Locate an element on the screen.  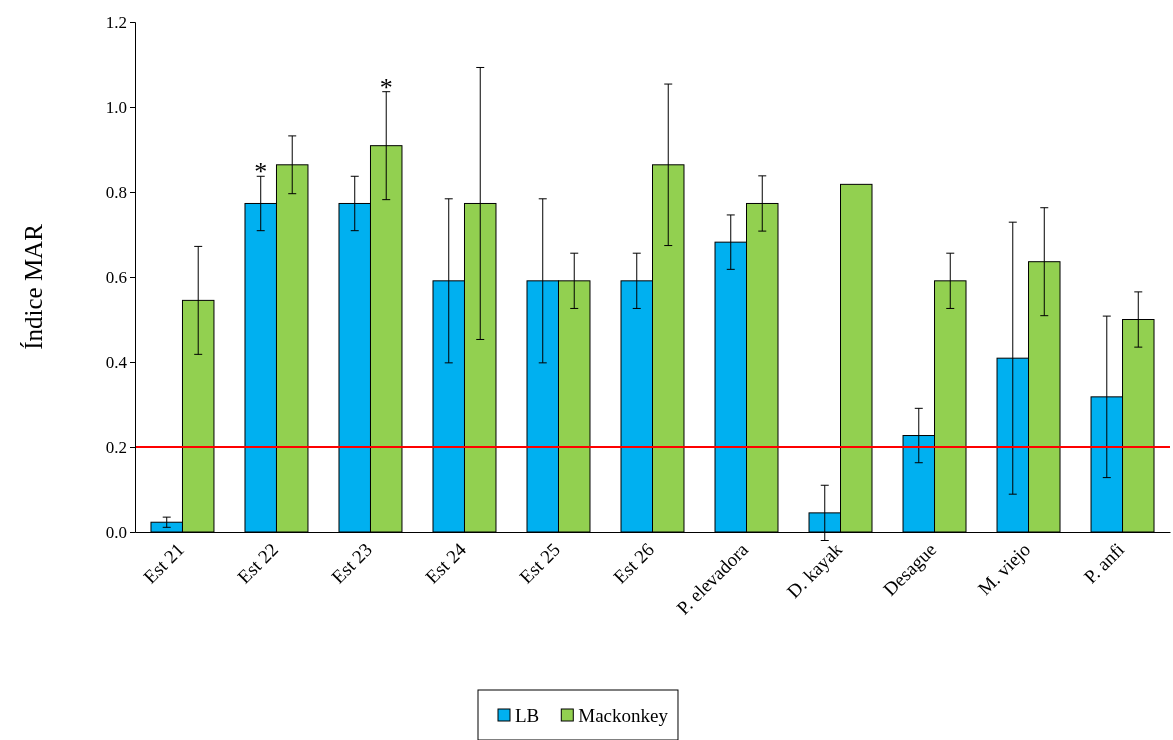
x-tick-label: P. anfi is located at coordinates (1104, 563).